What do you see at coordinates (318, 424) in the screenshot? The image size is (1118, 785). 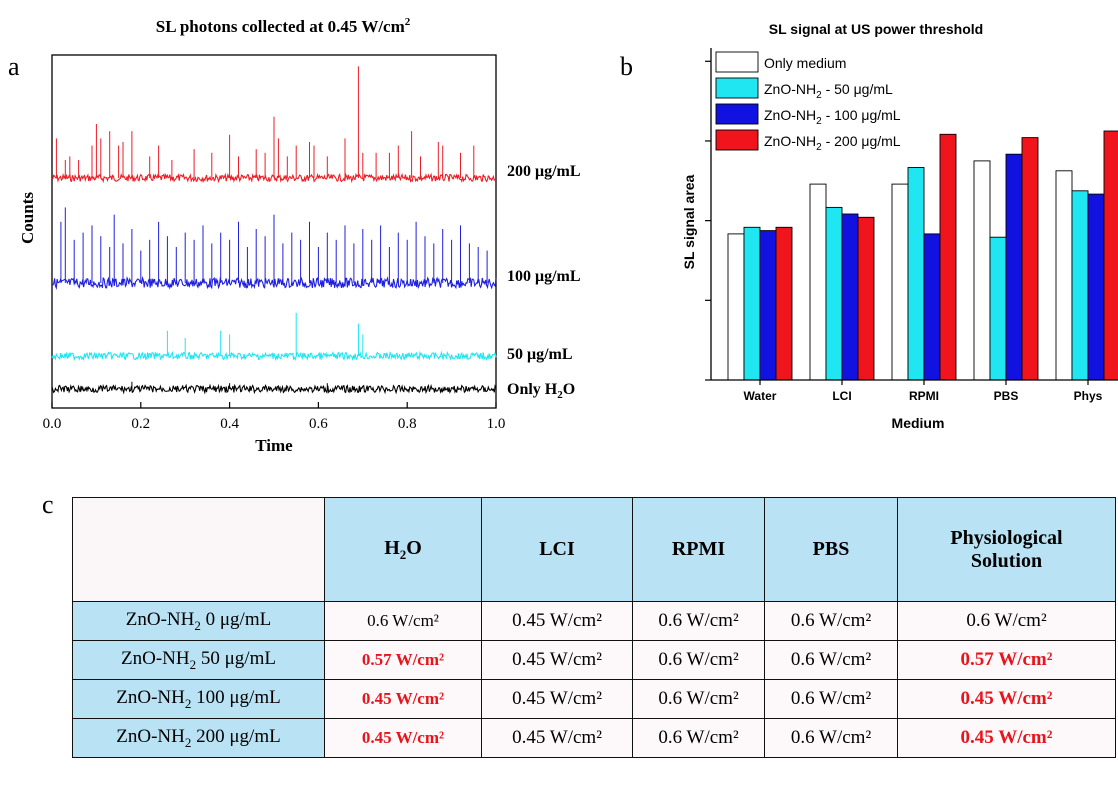 I see `x-tick-label: 0.6` at bounding box center [318, 424].